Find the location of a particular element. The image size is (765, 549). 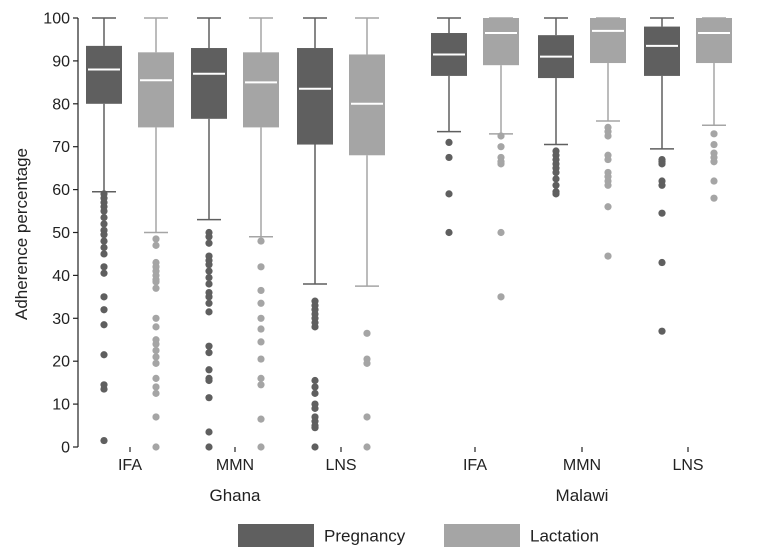

y-tick-label: 70 is located at coordinates (61, 147).